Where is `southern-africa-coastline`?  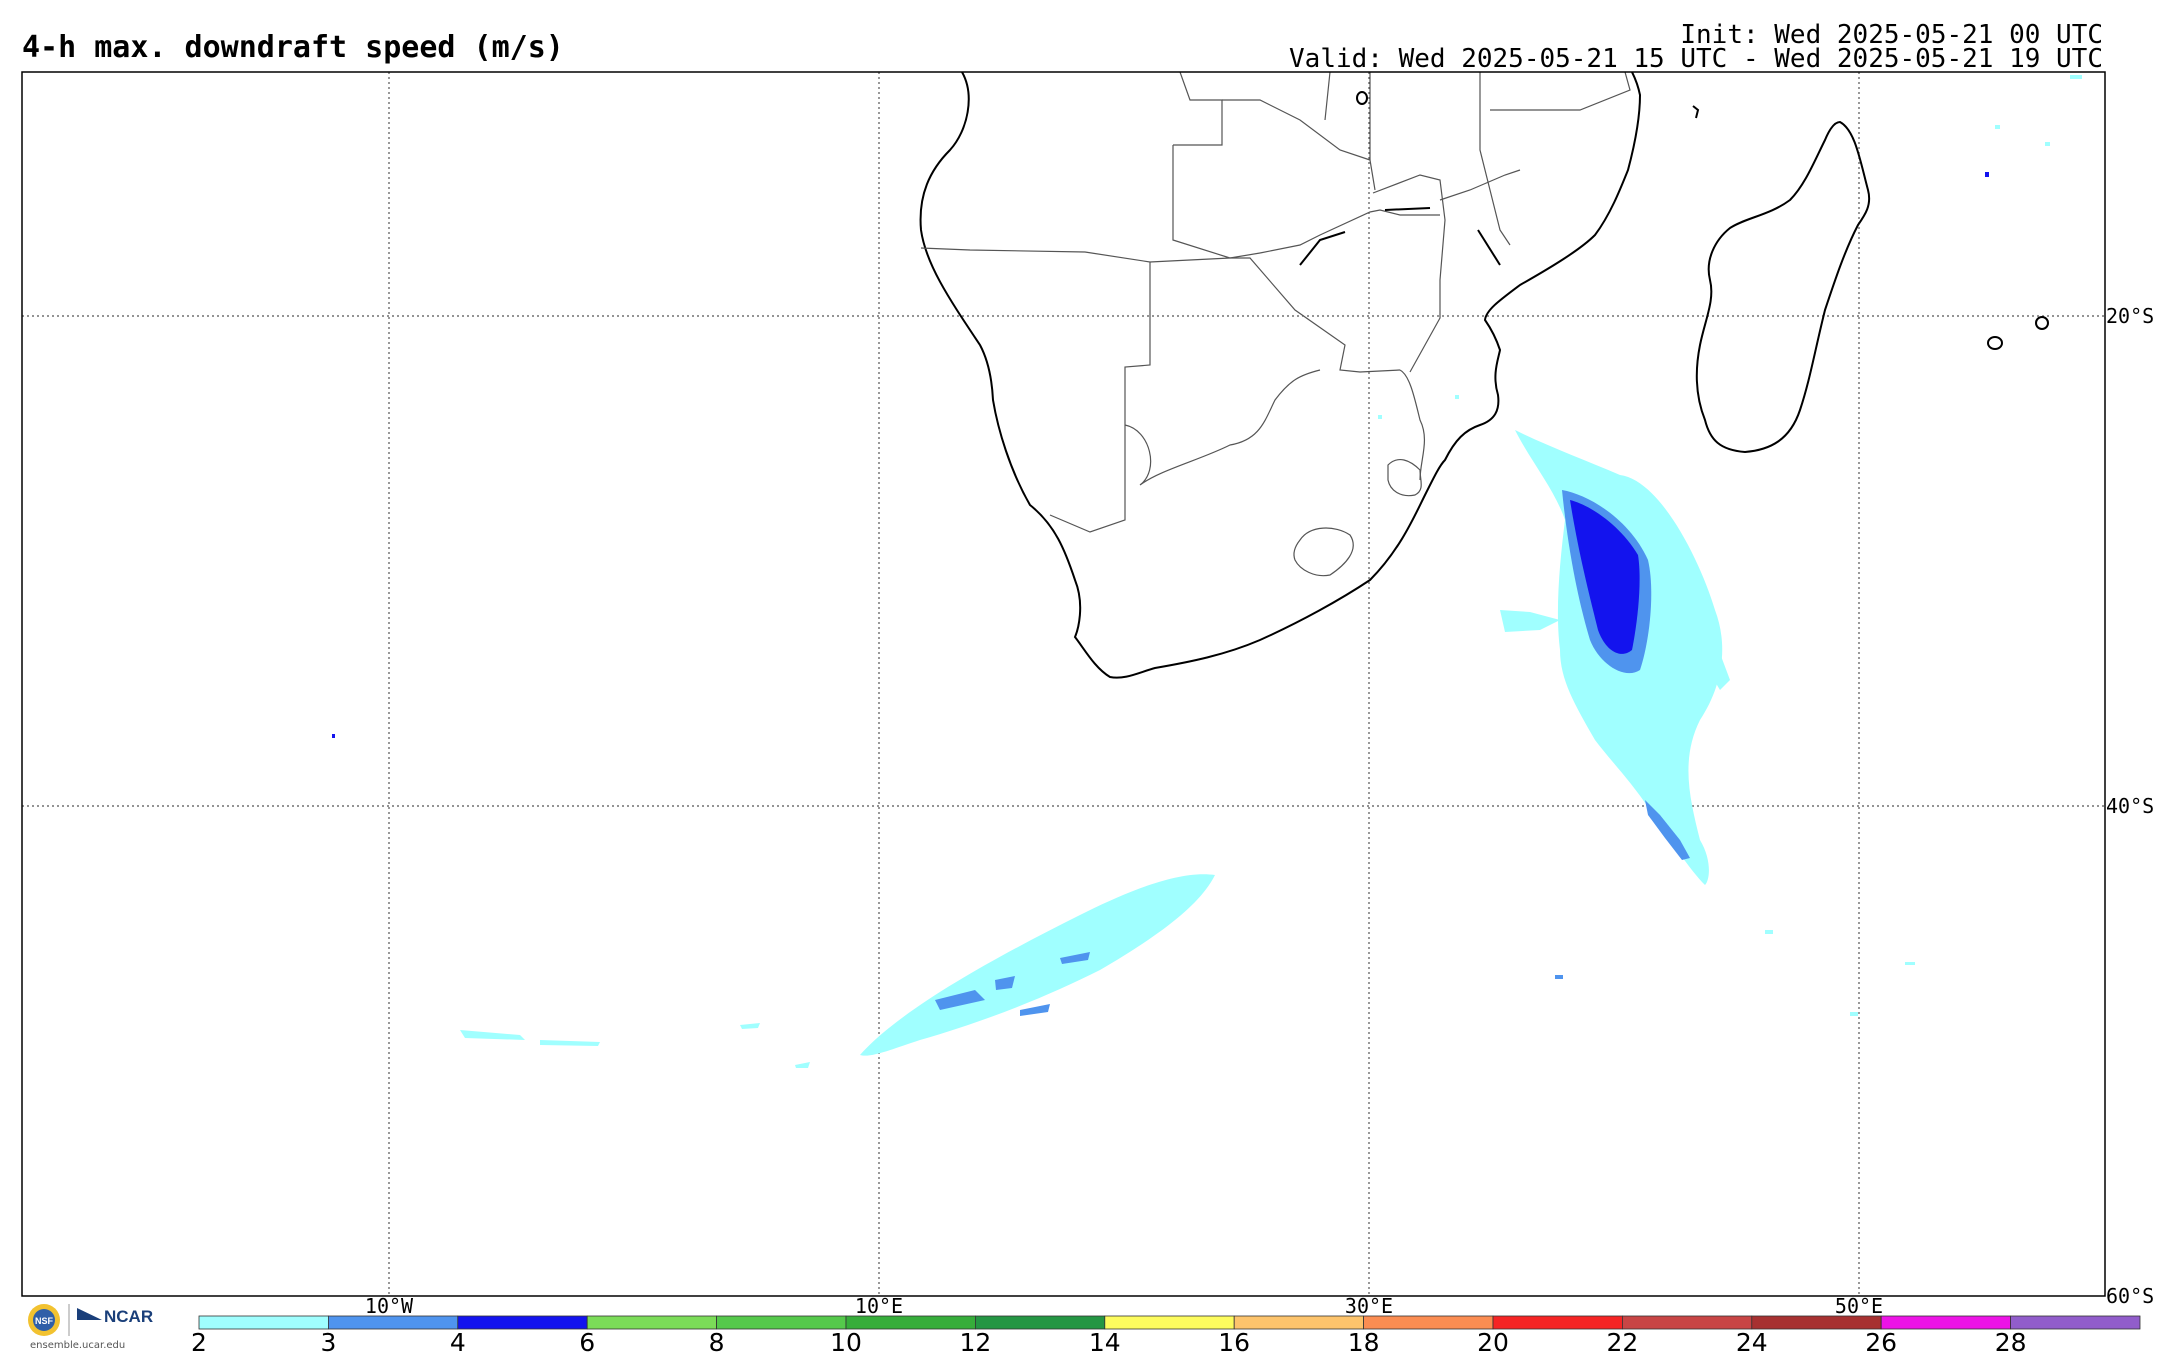
southern-africa-coastline is located at coordinates (1280, 375).